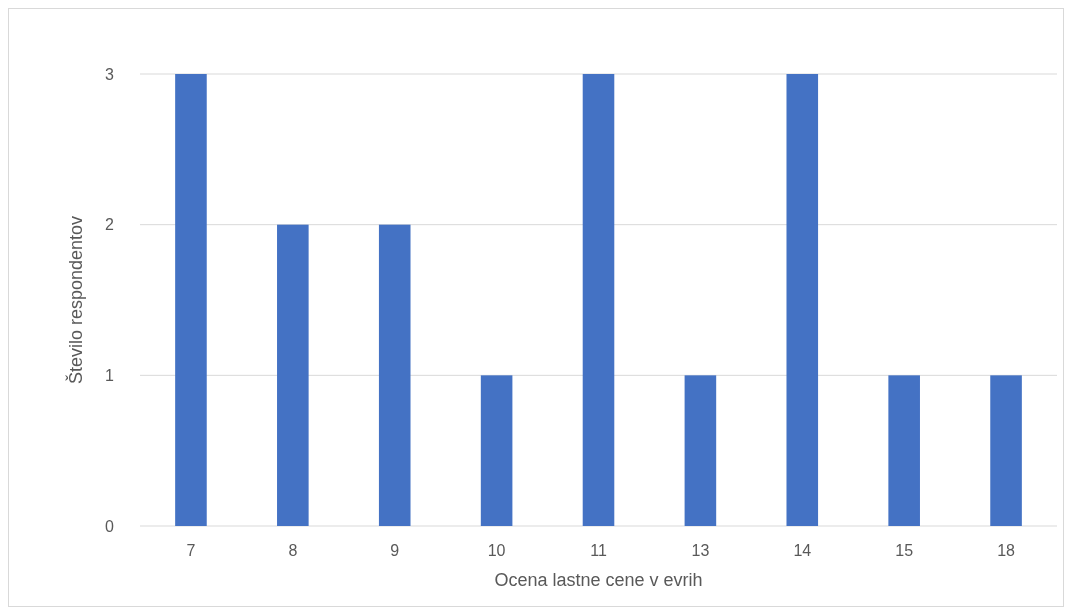 The height and width of the screenshot is (610, 1072). What do you see at coordinates (802, 550) in the screenshot?
I see `x-tick-label: 14` at bounding box center [802, 550].